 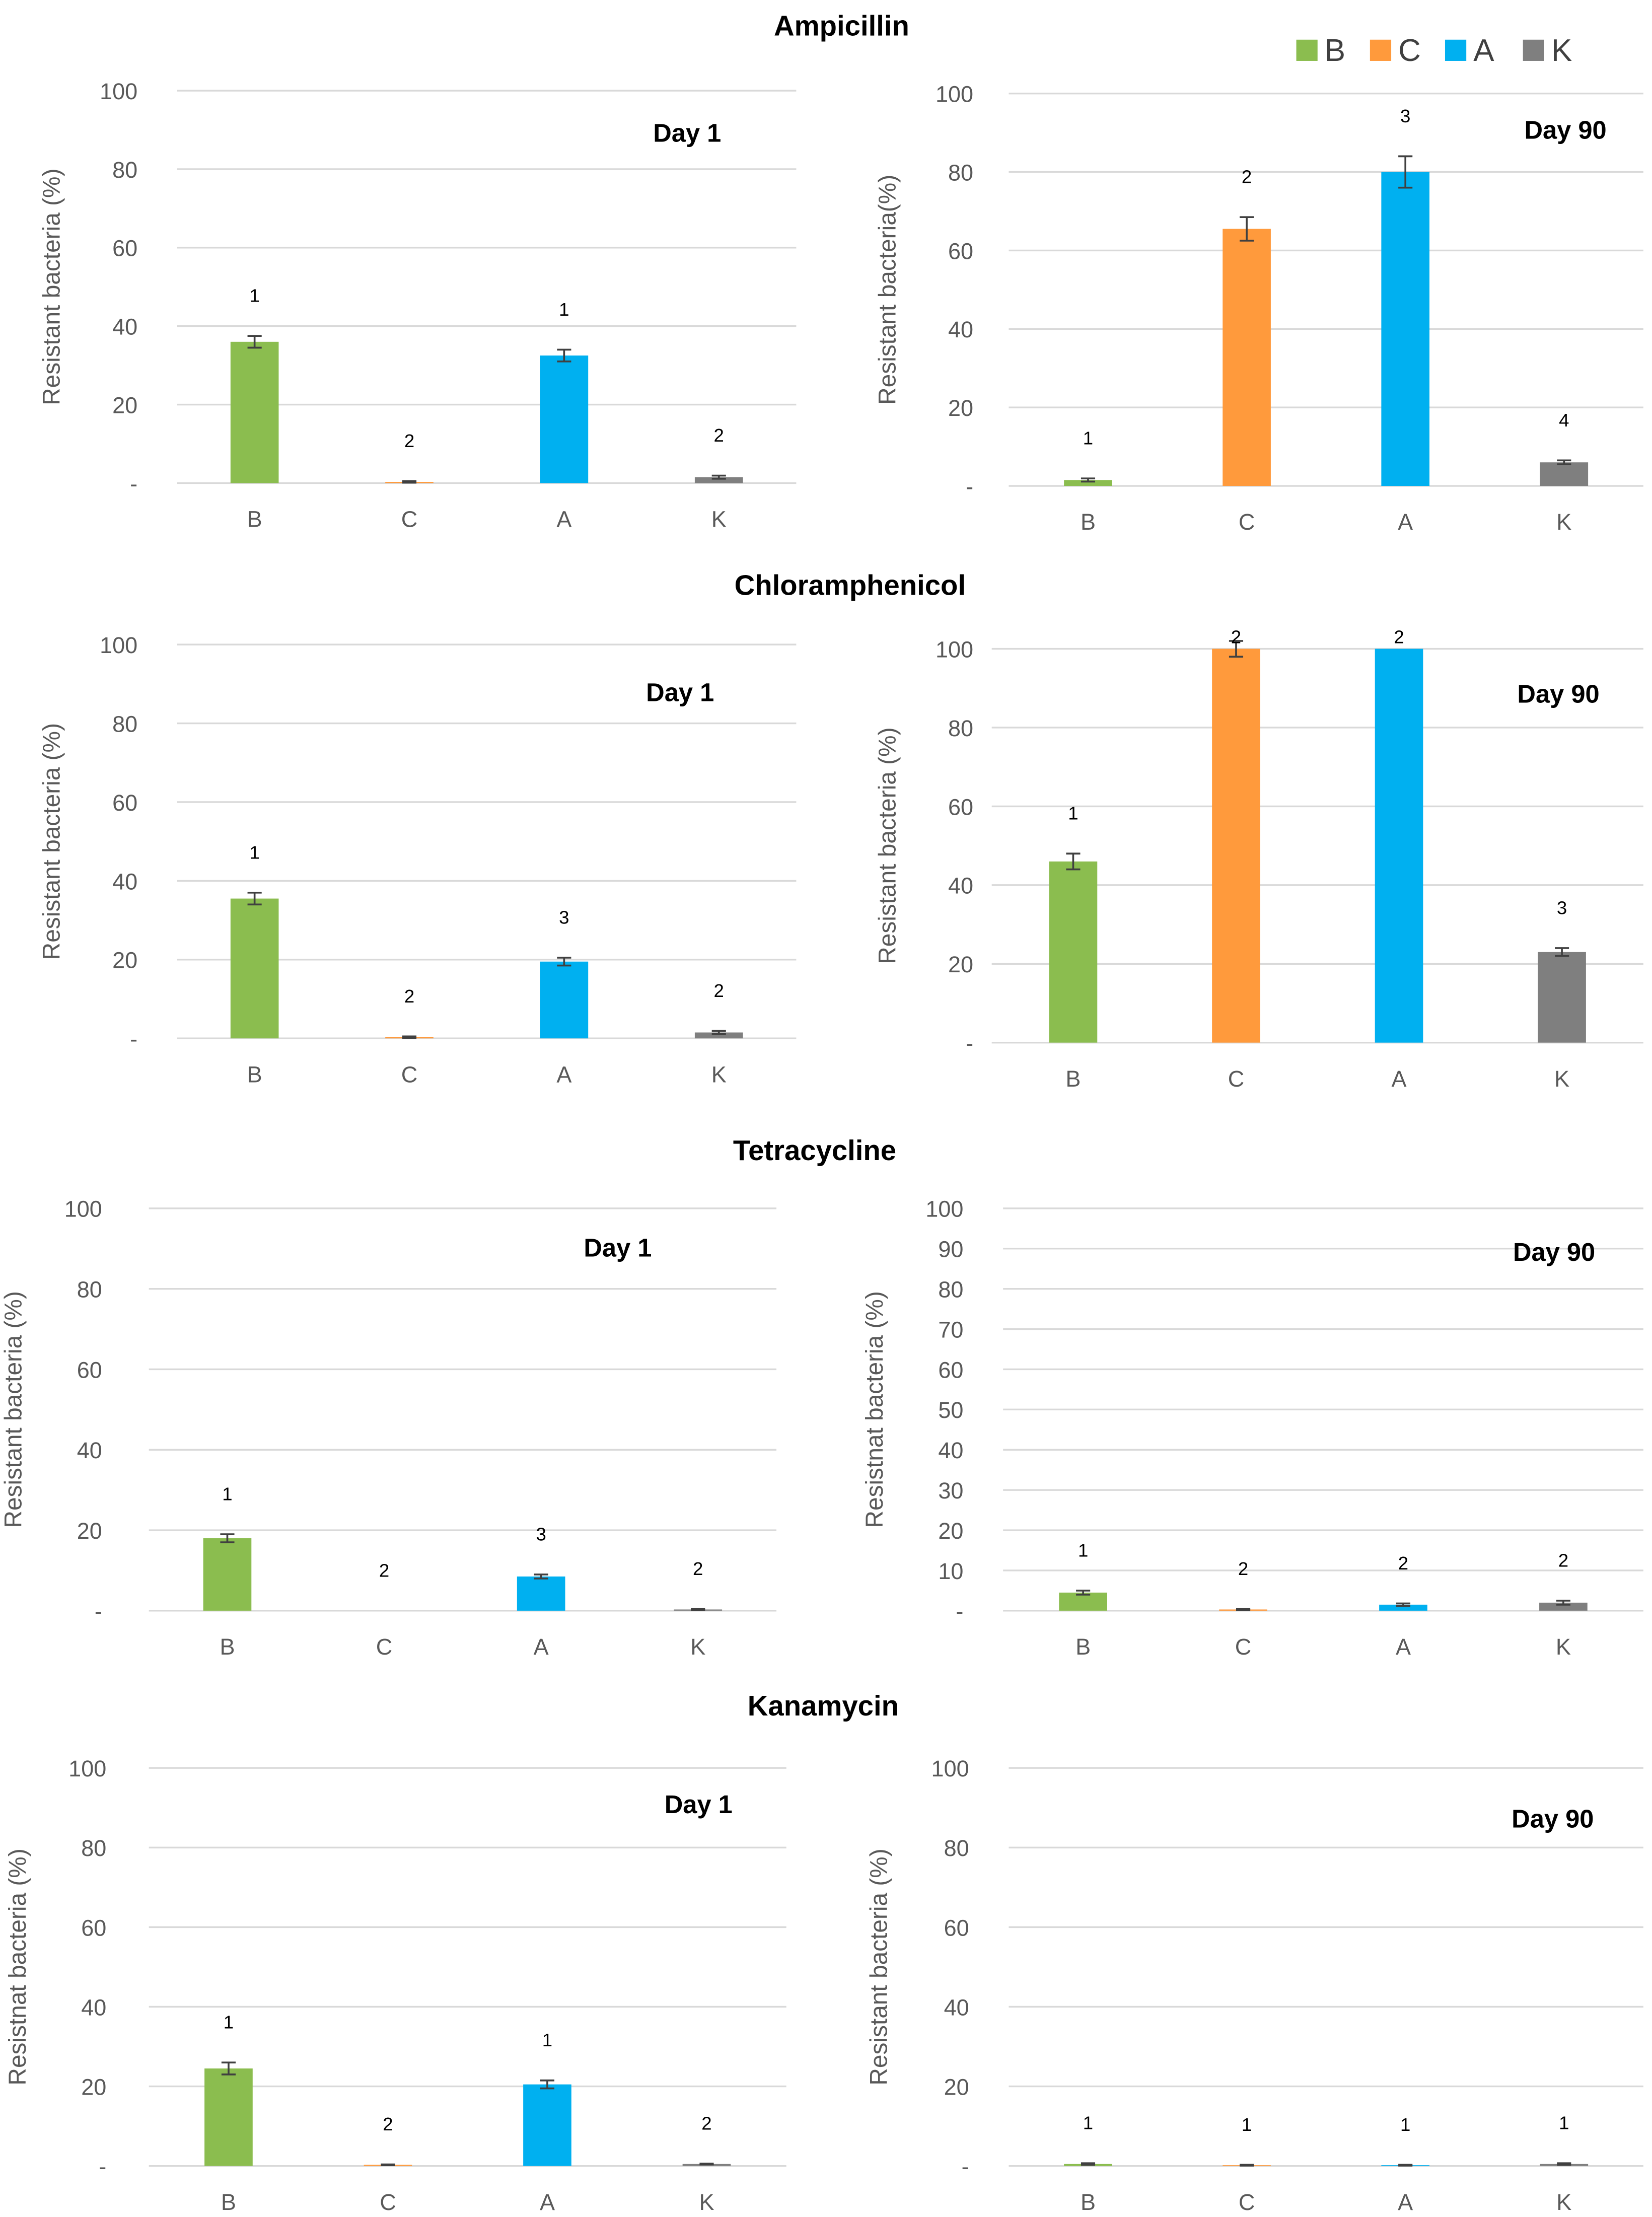 I want to click on panel-chloramphenicol-day1-significance-A: 3, so click(x=564, y=917).